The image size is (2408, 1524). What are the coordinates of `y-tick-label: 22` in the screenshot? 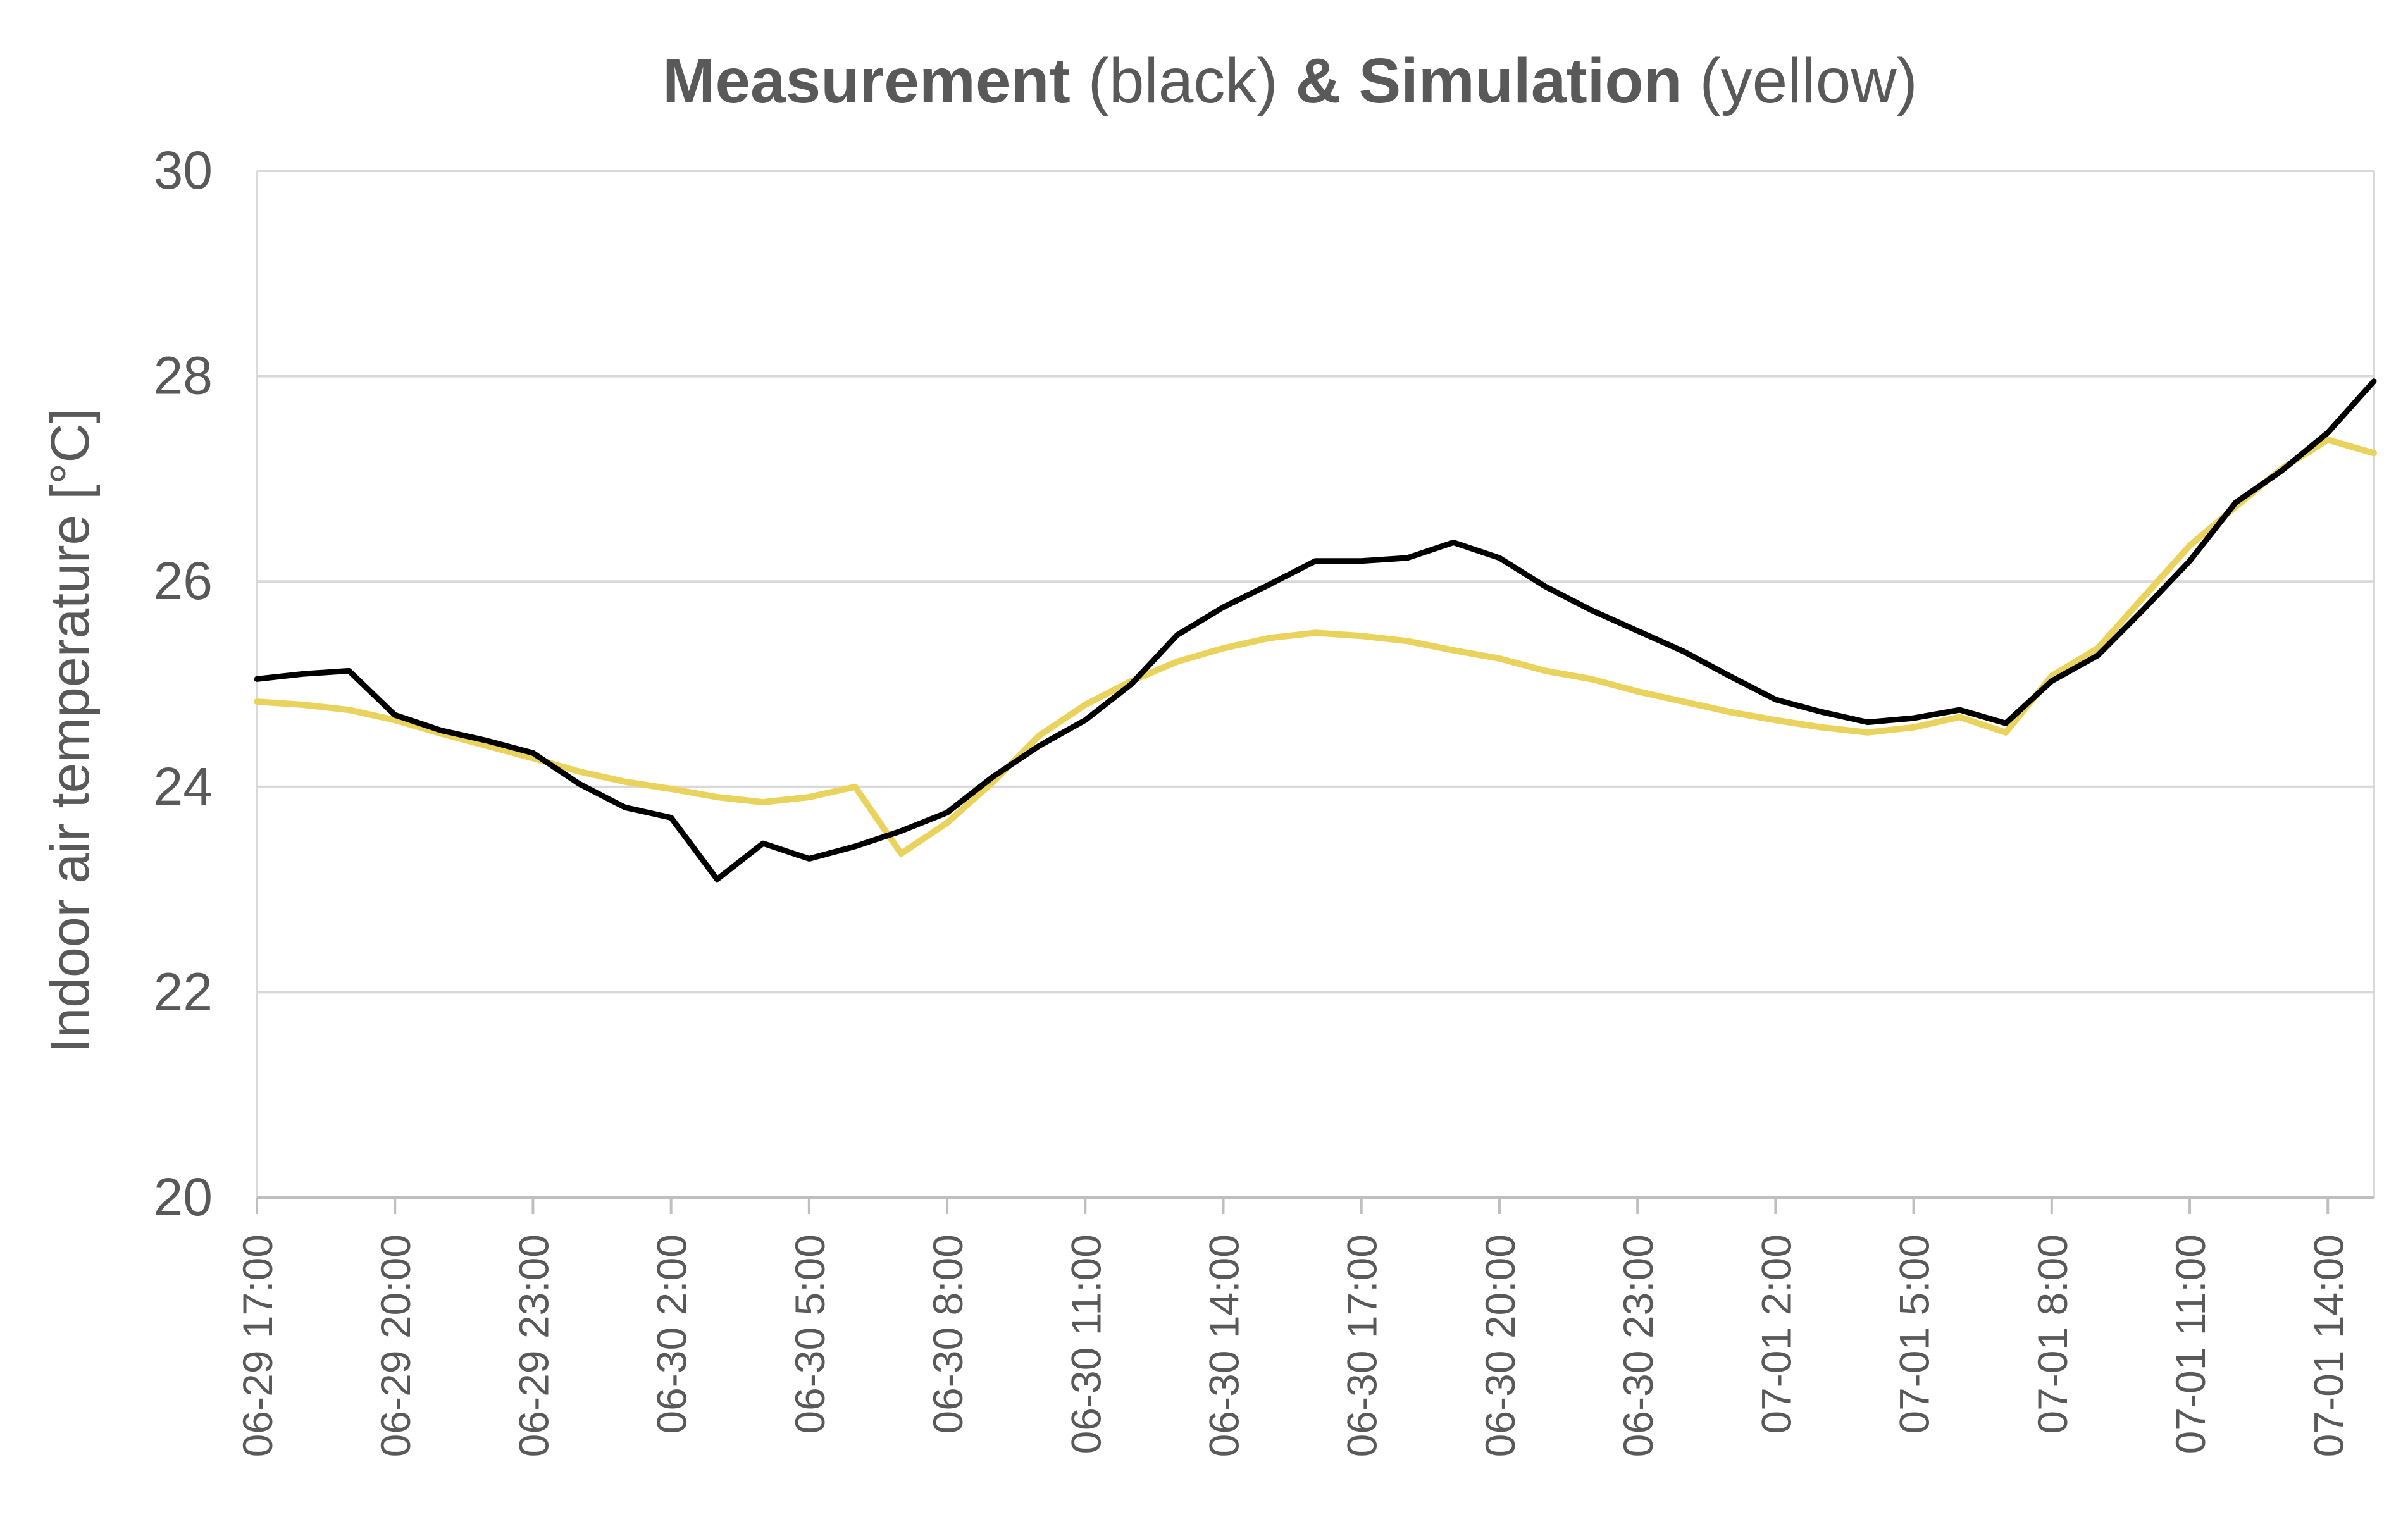 It's located at (183, 991).